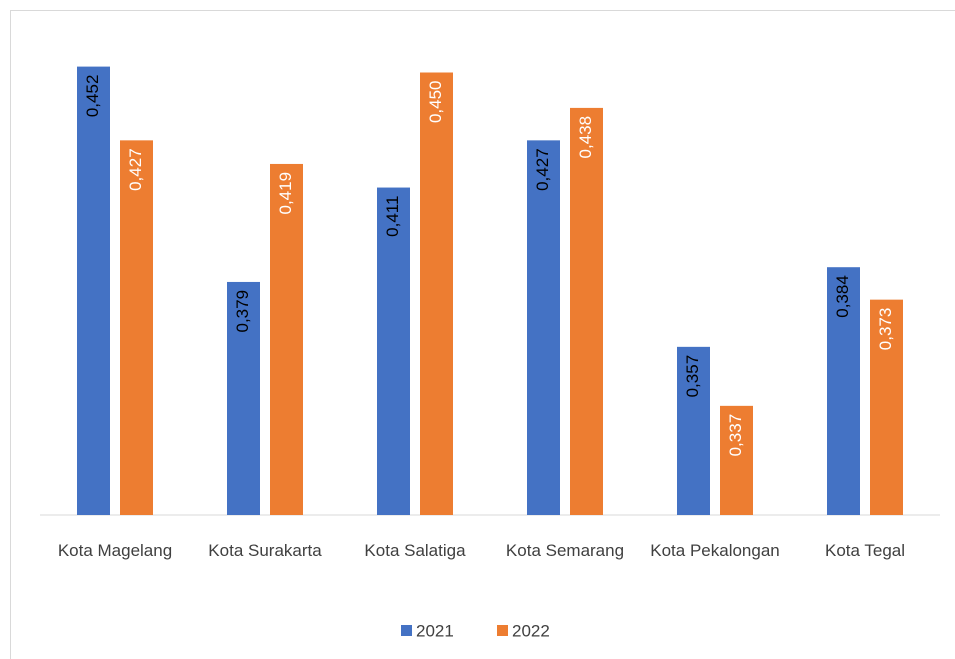 Image resolution: width=955 pixels, height=659 pixels. What do you see at coordinates (692, 376) in the screenshot?
I see `data-label: 0,357` at bounding box center [692, 376].